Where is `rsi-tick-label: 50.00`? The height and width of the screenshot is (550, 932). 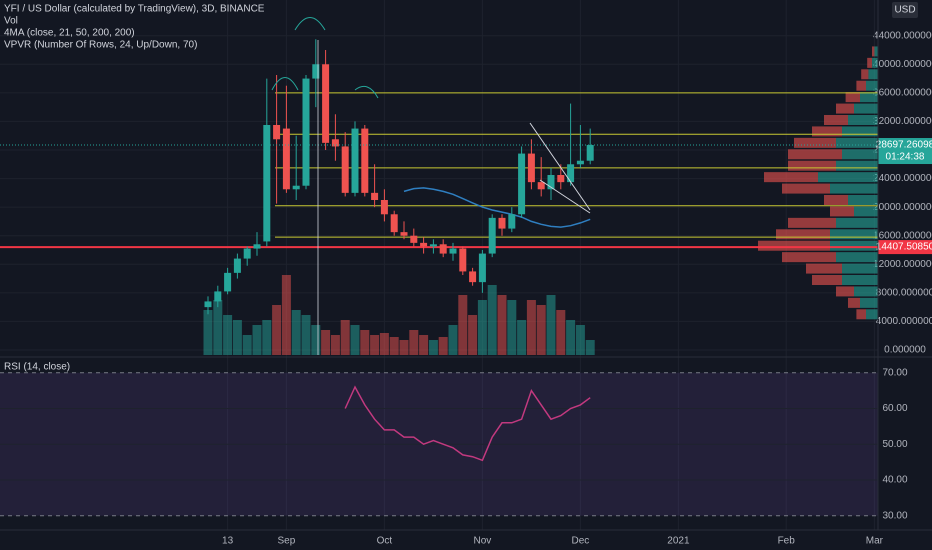 rsi-tick-label: 50.00 is located at coordinates (894, 444).